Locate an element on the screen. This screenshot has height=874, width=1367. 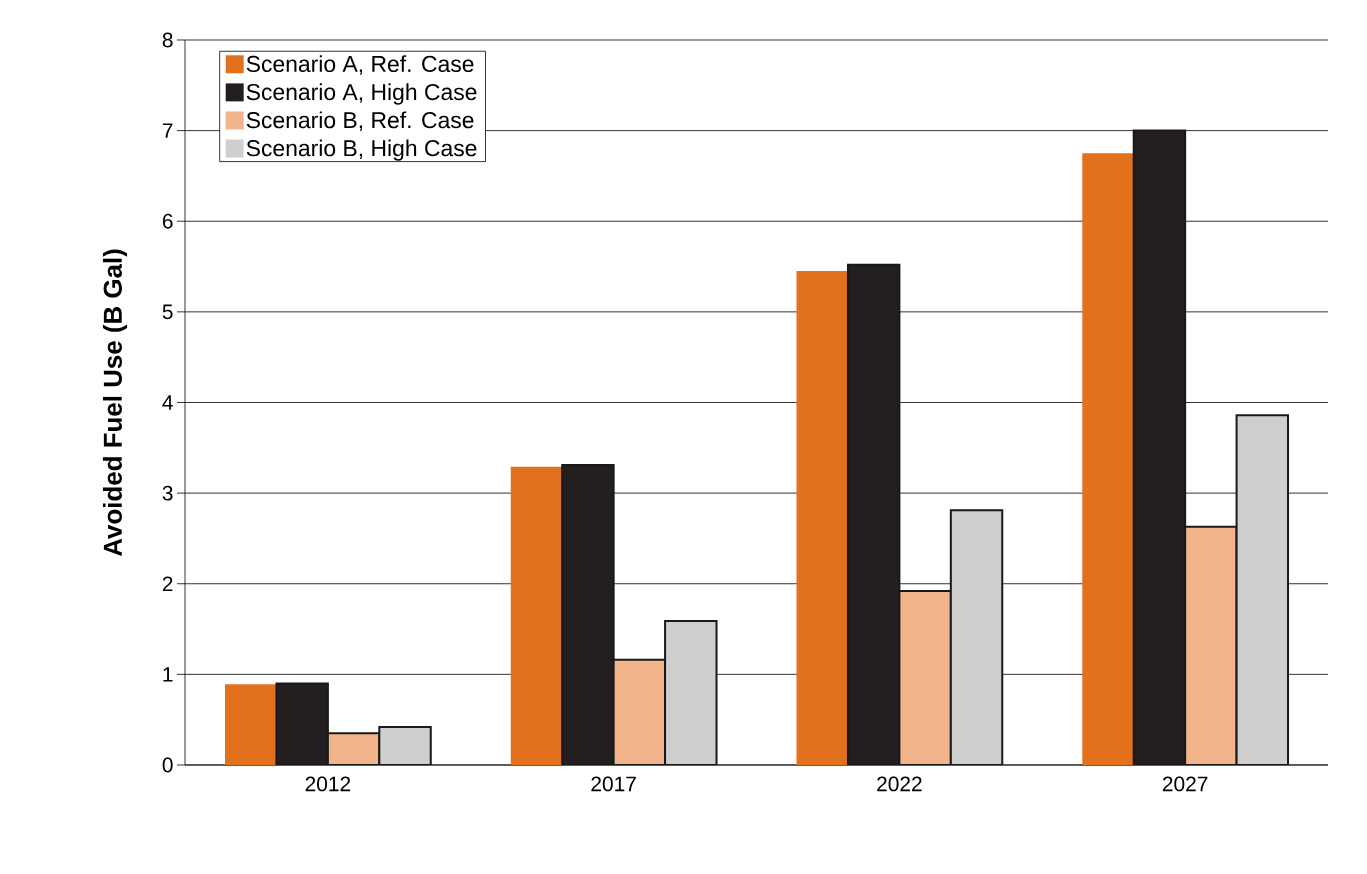
legend-label: Scenario A, High Case is located at coordinates (361, 94).